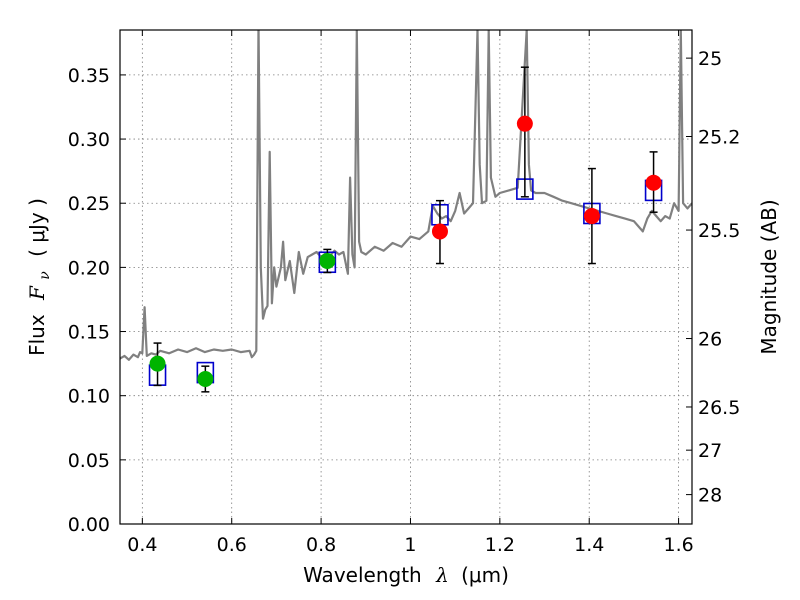 The image size is (800, 600). I want to click on x-axis-label: Wavelength λ (μm), so click(406, 575).